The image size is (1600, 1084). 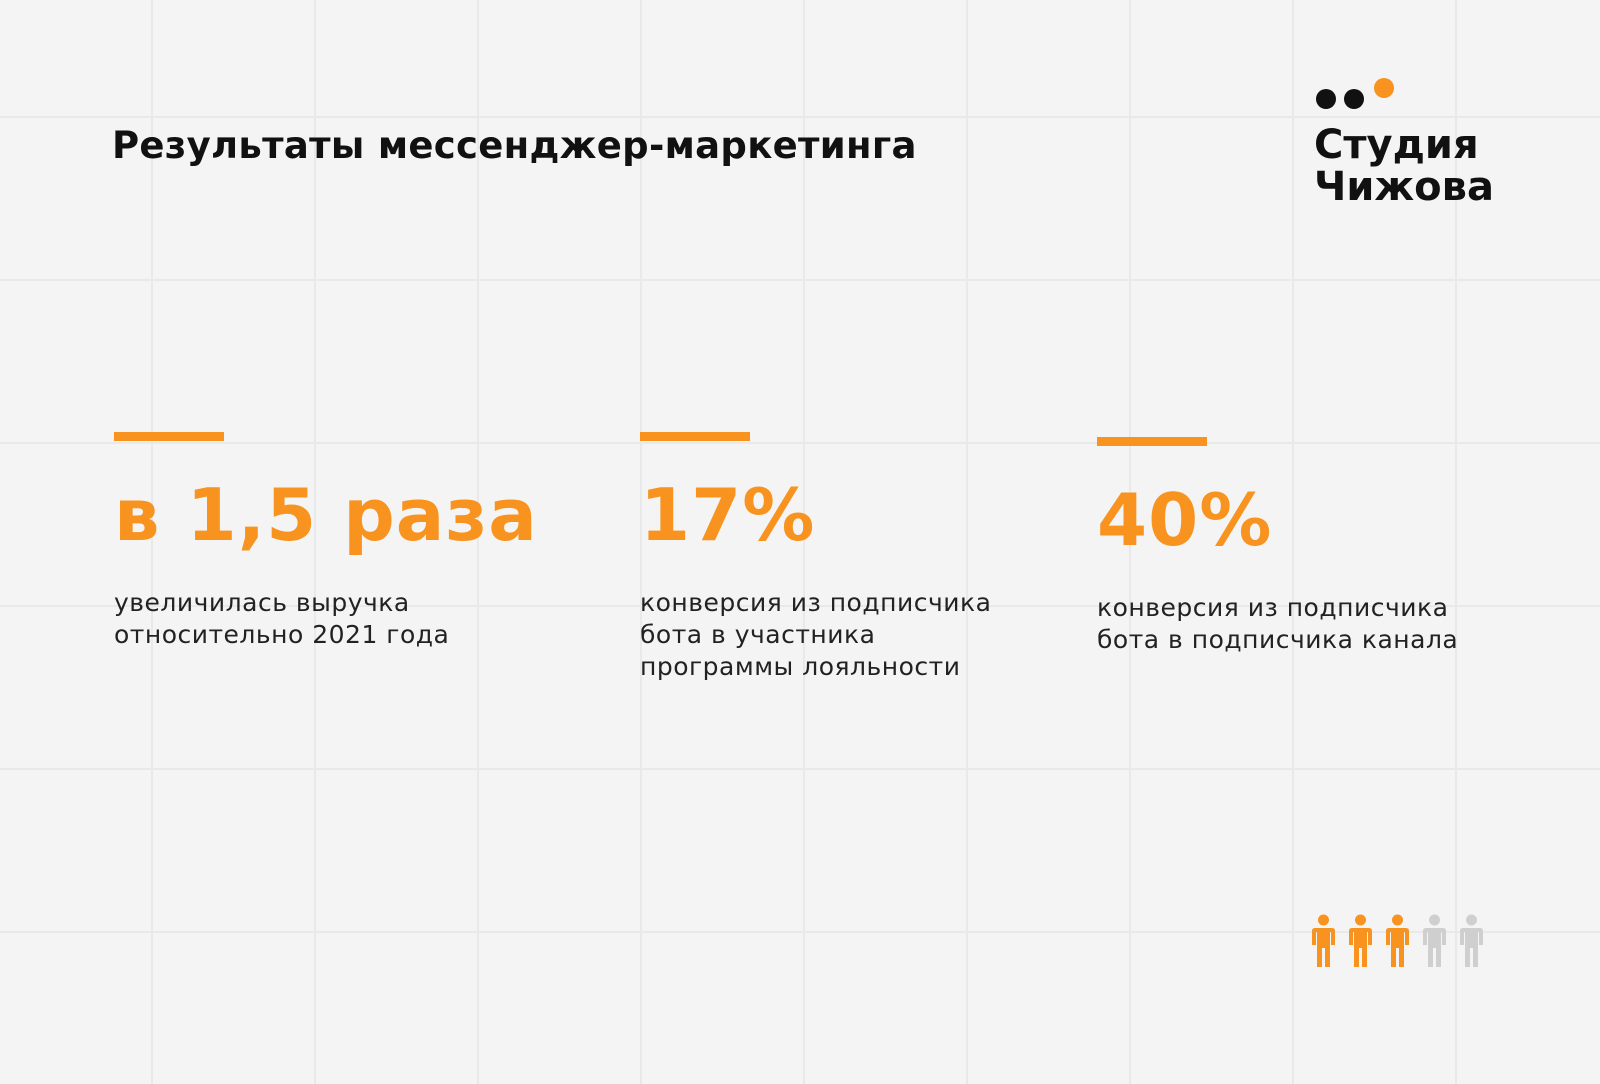 I want to click on logo-wordmark: Студия Чижова, so click(x=1414, y=166).